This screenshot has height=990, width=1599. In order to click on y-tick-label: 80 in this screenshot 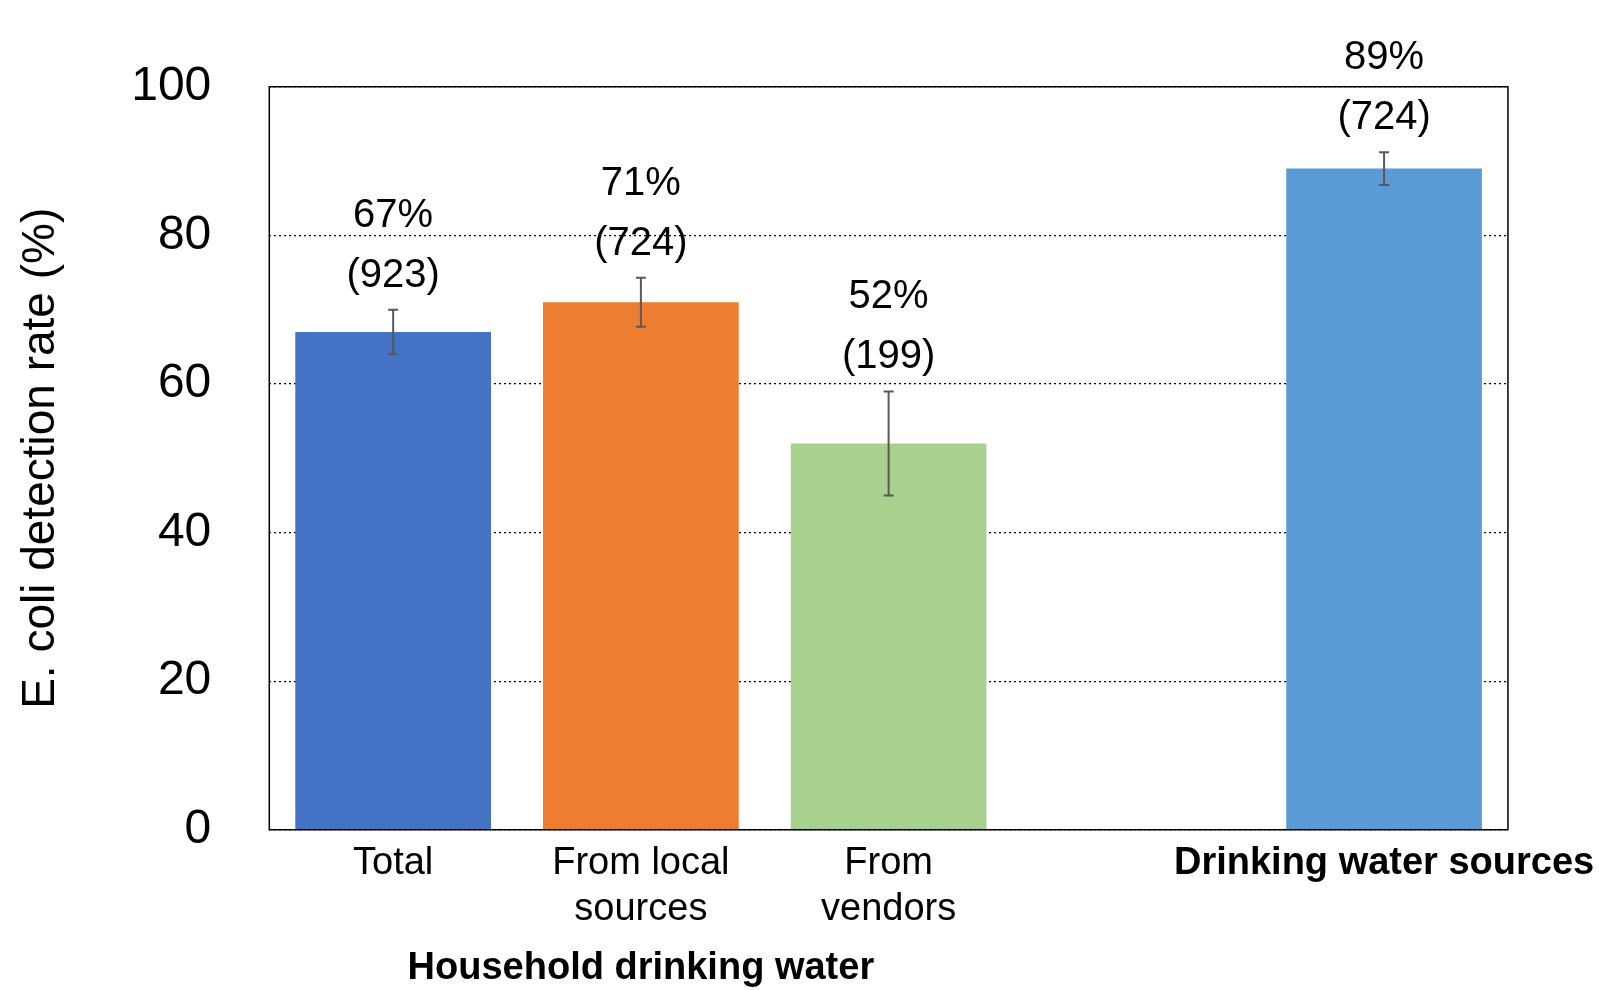, I will do `click(184, 232)`.